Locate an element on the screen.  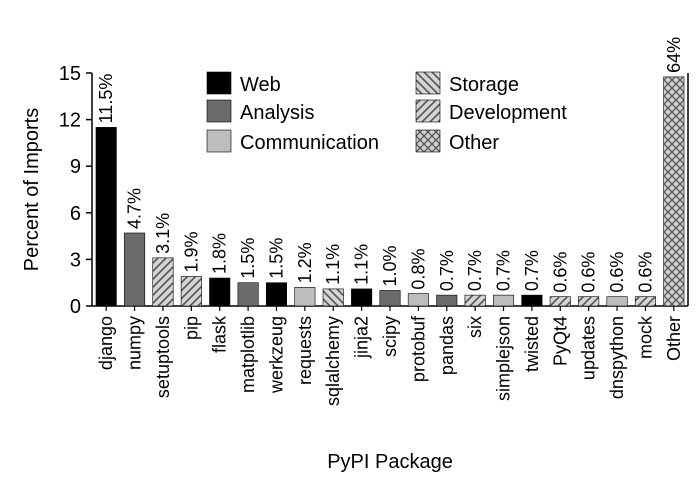
x-tick-label: Other is located at coordinates (674, 338).